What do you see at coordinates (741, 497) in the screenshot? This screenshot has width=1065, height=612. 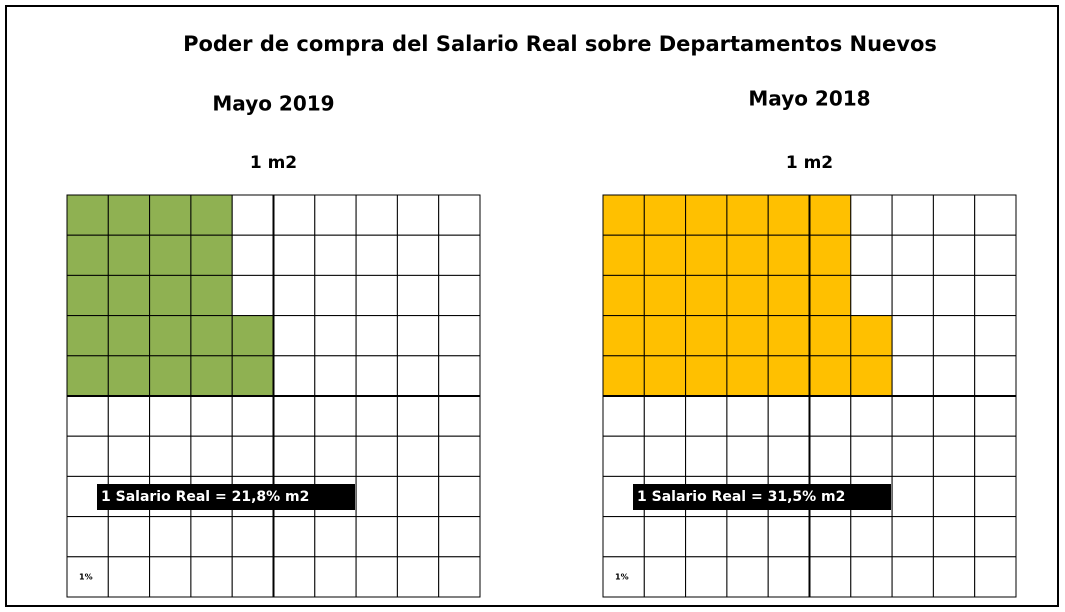 I see `annotation: 1 Salario Real = 31,5% m2` at bounding box center [741, 497].